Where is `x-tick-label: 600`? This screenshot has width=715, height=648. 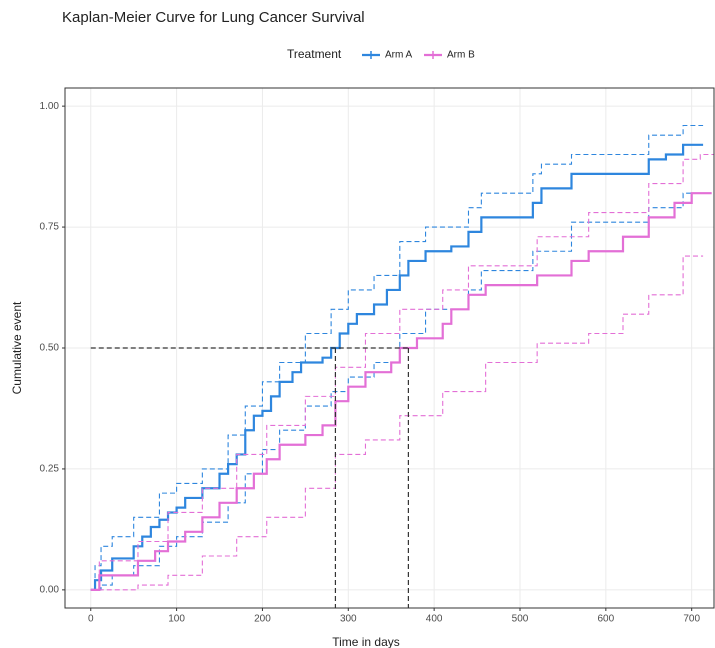 x-tick-label: 600 is located at coordinates (605, 619).